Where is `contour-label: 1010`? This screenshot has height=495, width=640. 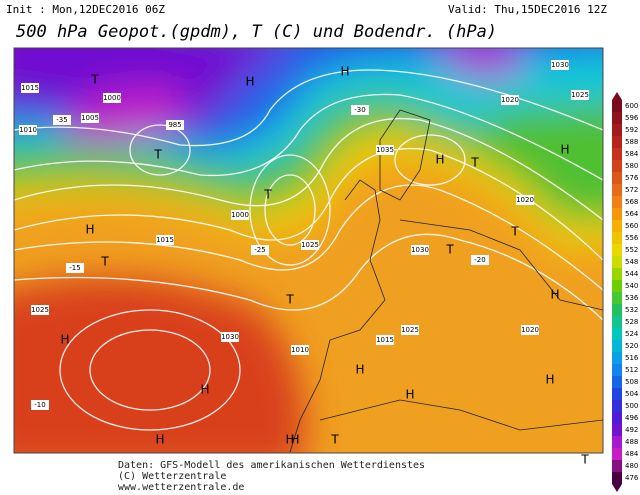 contour-label: 1010 is located at coordinates (300, 350).